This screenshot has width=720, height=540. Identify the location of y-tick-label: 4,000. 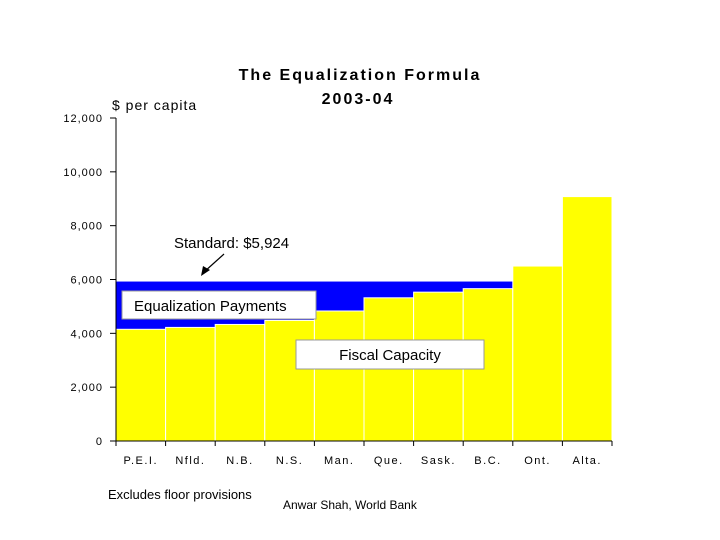
(86, 334).